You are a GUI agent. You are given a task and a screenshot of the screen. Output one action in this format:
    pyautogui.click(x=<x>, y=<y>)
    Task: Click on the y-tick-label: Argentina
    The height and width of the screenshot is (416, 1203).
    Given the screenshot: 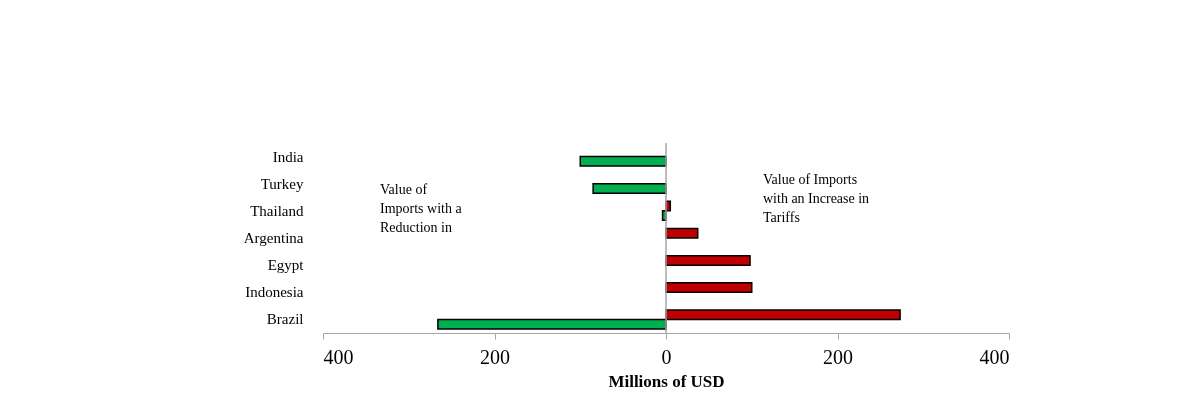 What is the action you would take?
    pyautogui.click(x=273, y=238)
    